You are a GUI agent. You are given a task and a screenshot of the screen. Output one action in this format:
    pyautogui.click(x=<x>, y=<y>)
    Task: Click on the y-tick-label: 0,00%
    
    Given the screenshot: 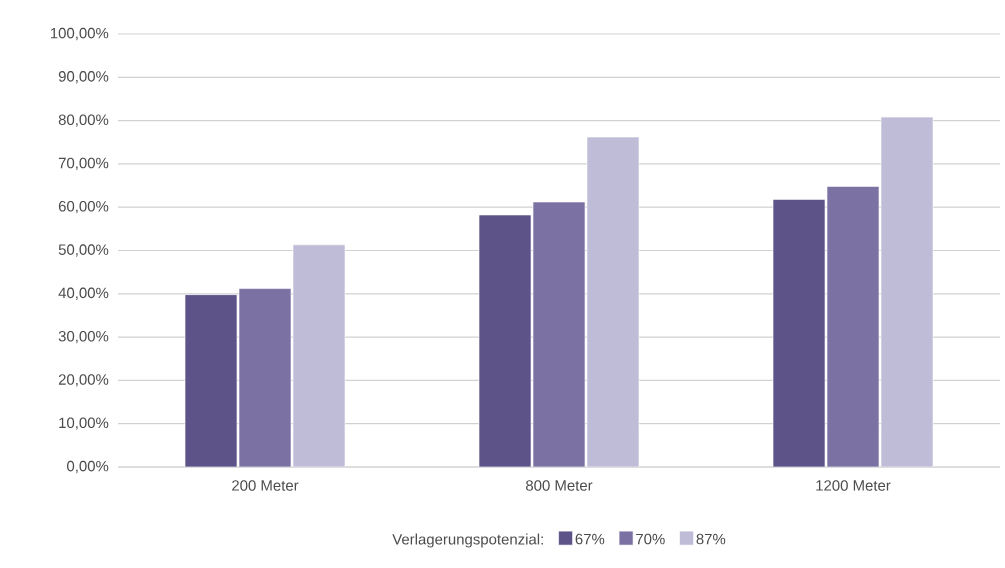 What is the action you would take?
    pyautogui.click(x=88, y=467)
    